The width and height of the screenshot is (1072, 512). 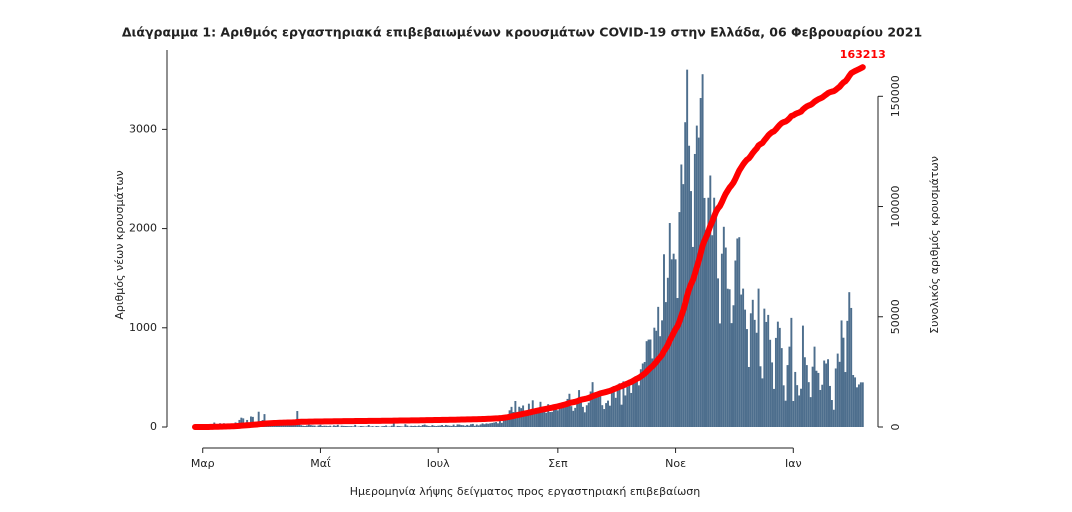 I want to click on y-tick-label: 2000, so click(x=143, y=228).